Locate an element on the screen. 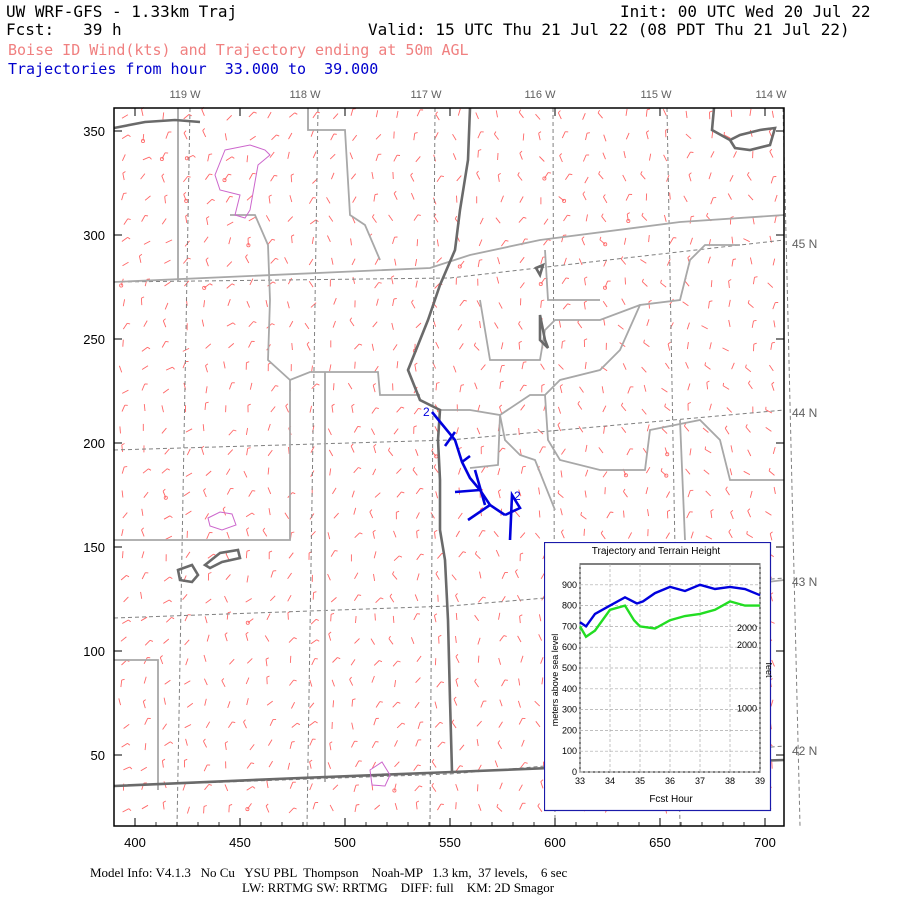 This screenshot has width=900, height=900. inset-y-axis-label: meters above sea level is located at coordinates (555, 680).